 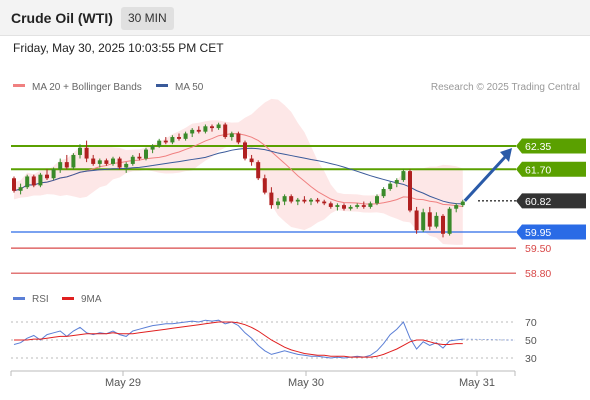 I want to click on chart-header: Crude Oil (WTI) 30 MIN, so click(x=295, y=18).